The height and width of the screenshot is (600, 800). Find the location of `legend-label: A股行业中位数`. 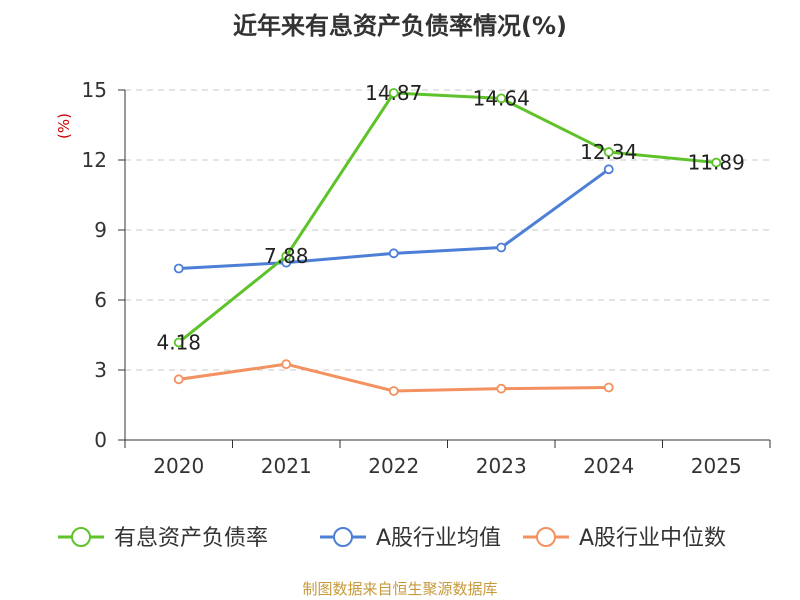

legend-label: A股行业中位数 is located at coordinates (652, 538).